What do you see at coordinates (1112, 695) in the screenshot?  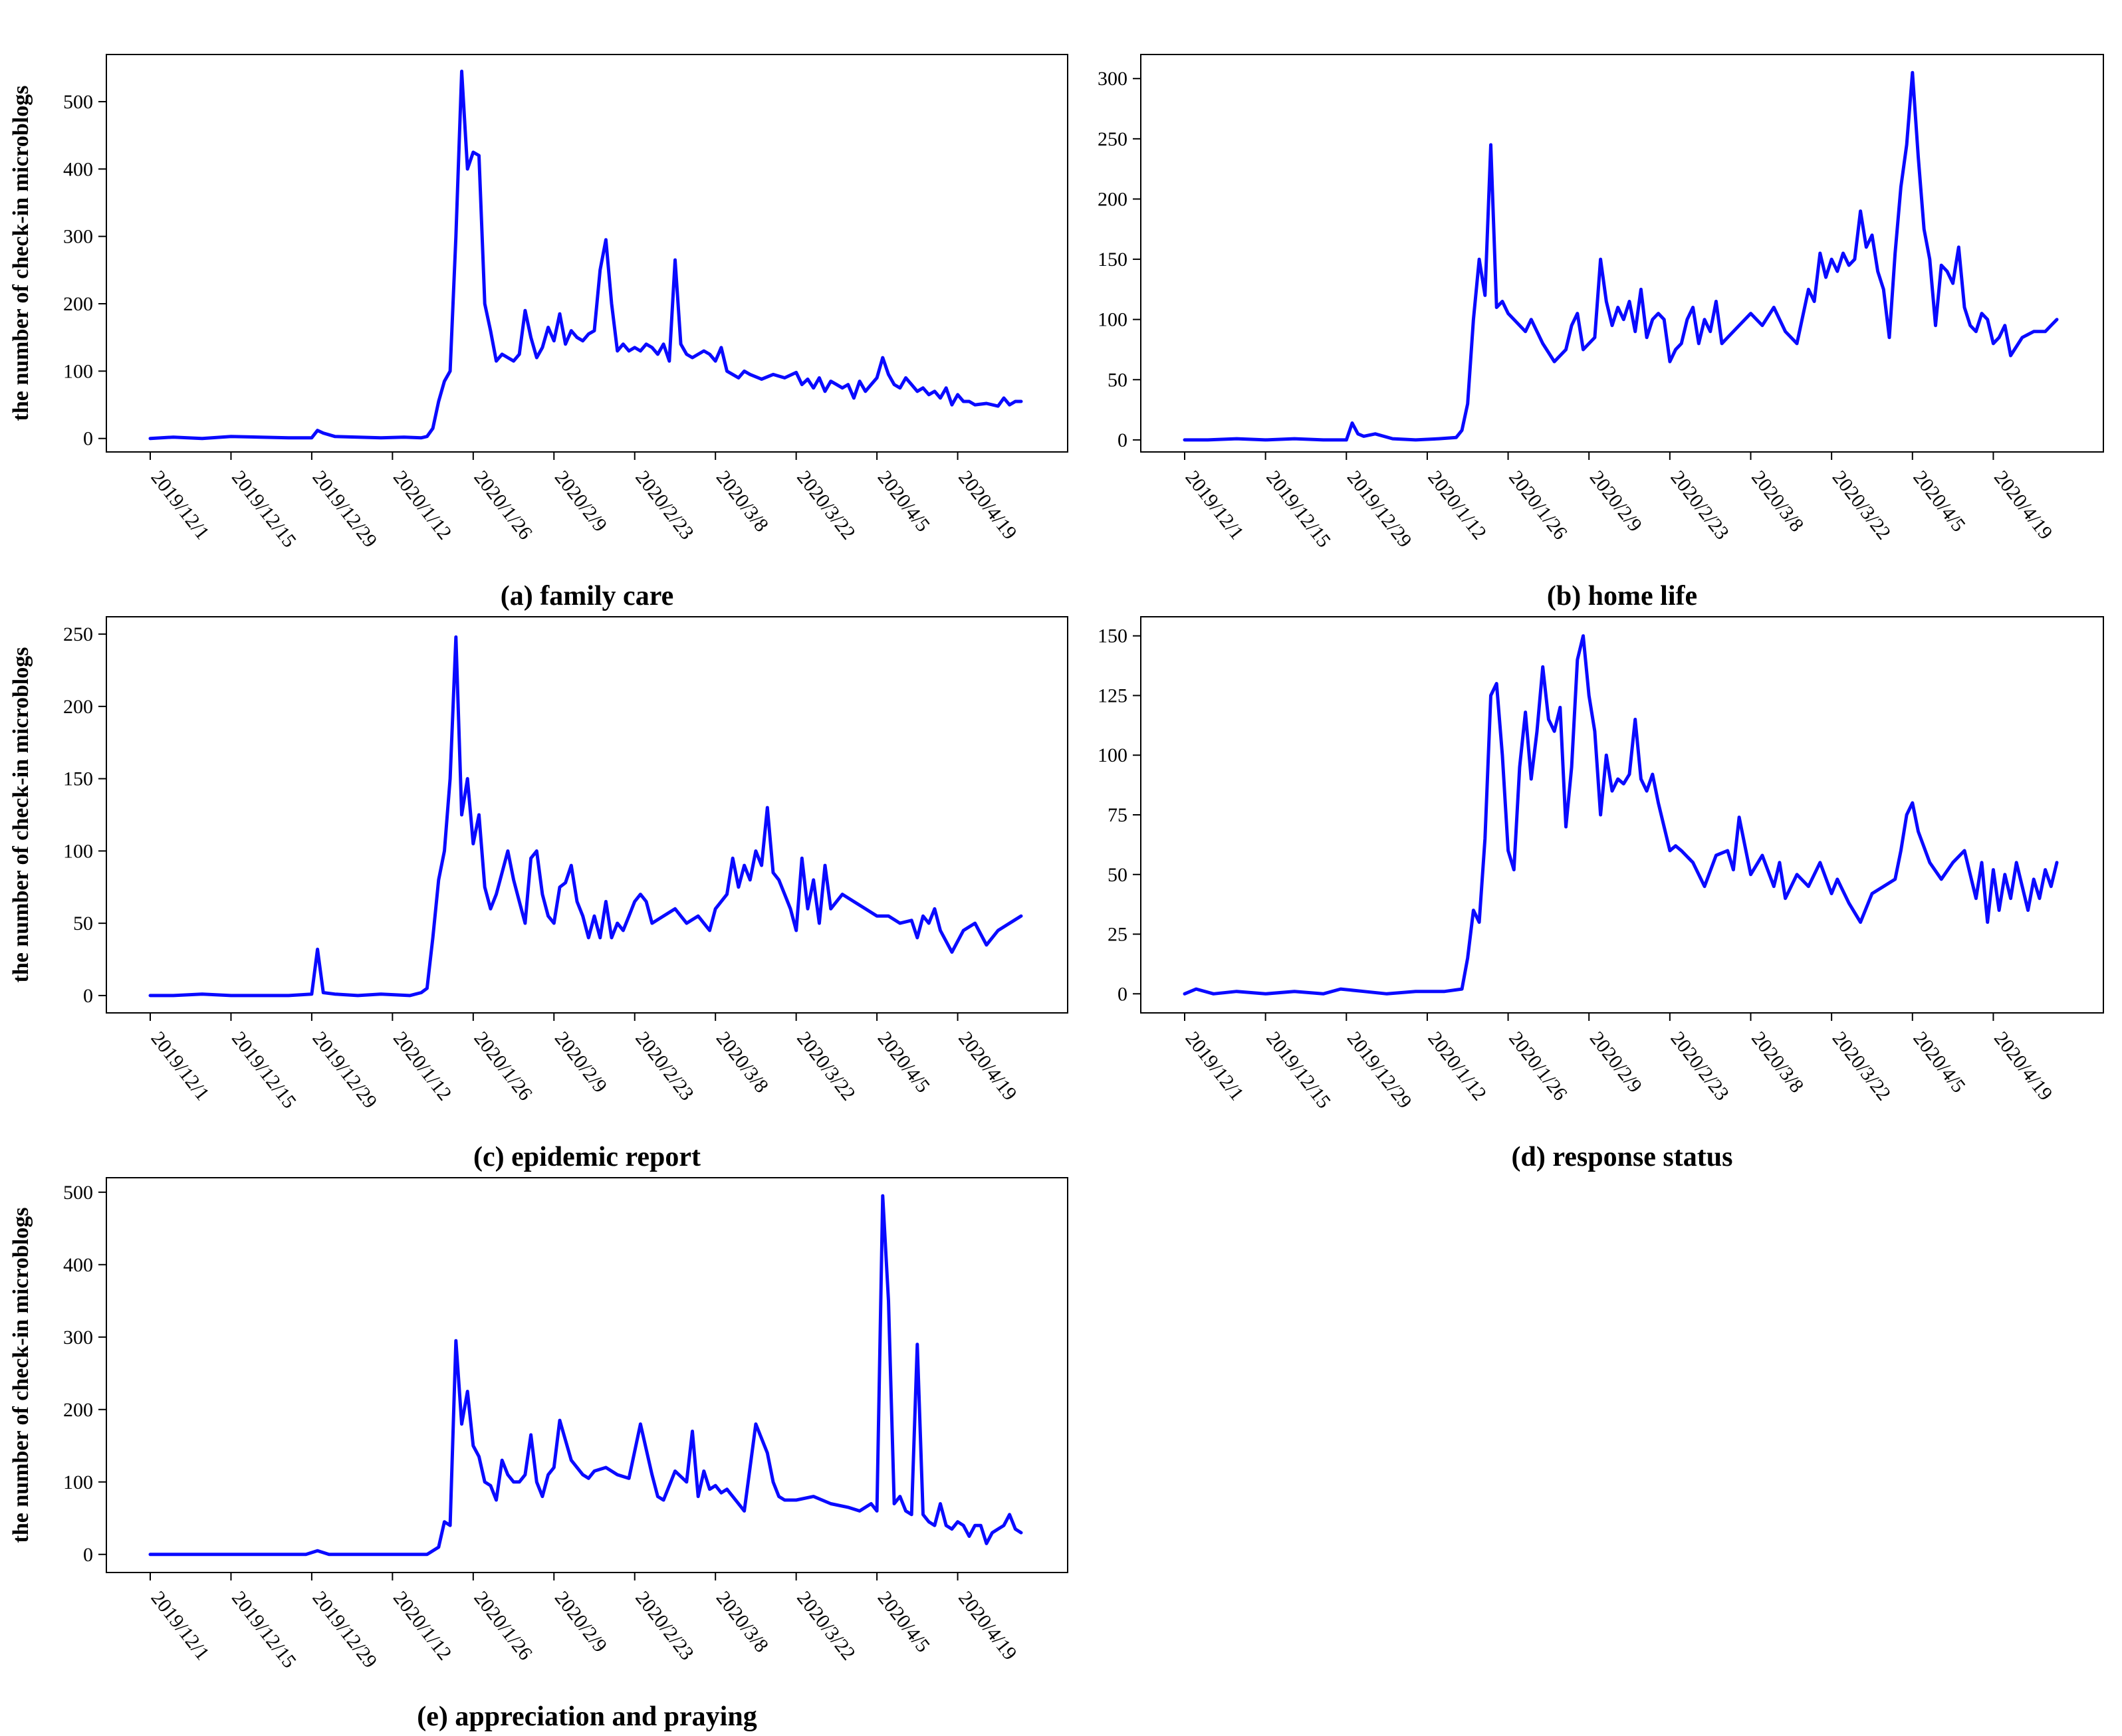 I see `y-tick-label: 125` at bounding box center [1112, 695].